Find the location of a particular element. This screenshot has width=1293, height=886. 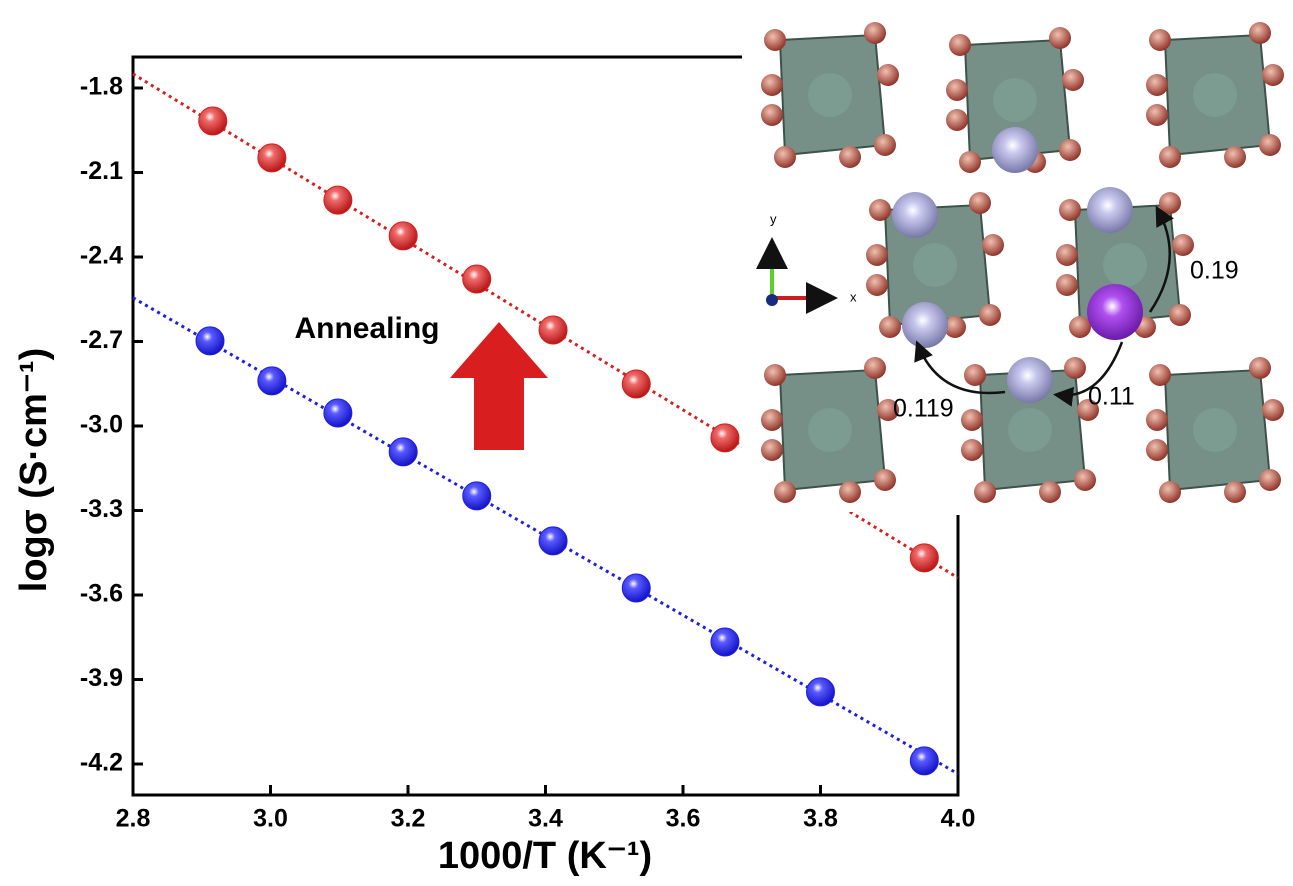

x-tick-label: 3.0 is located at coordinates (270, 819).